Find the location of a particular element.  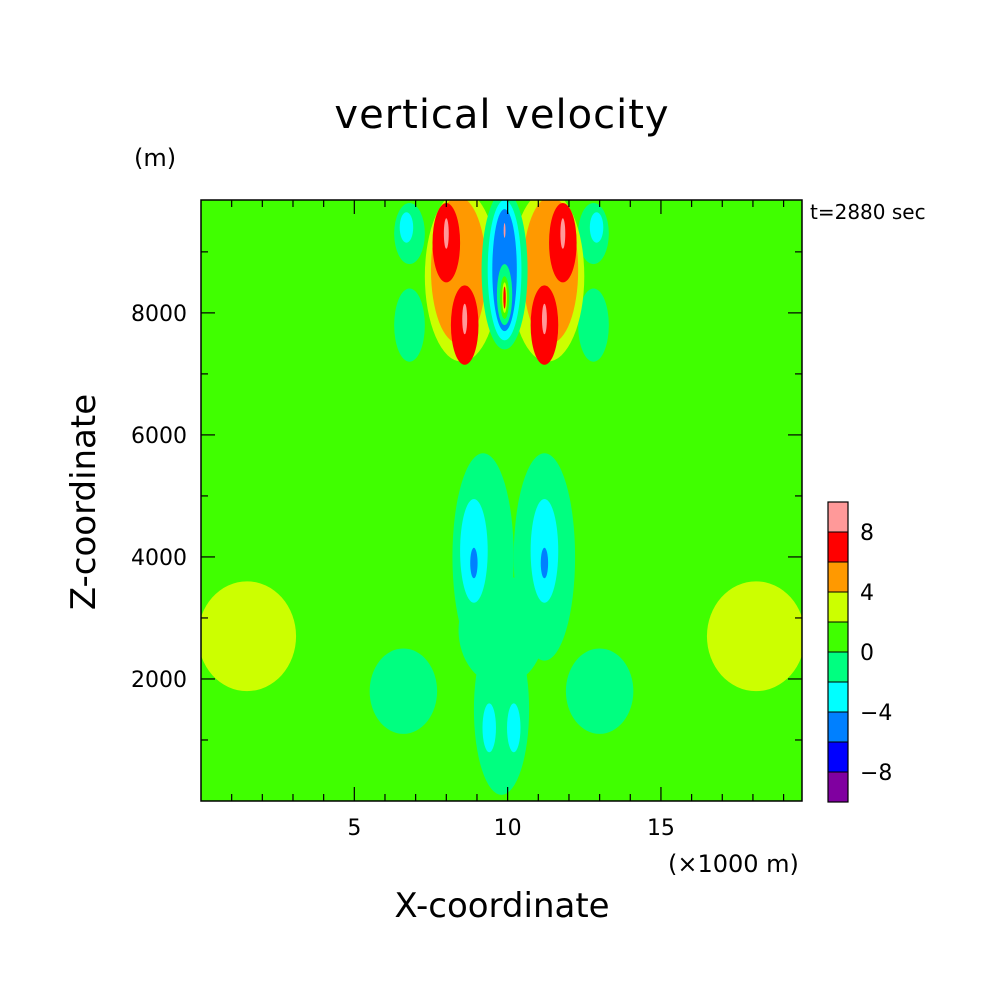

colorbar-label: −4 is located at coordinates (876, 713).